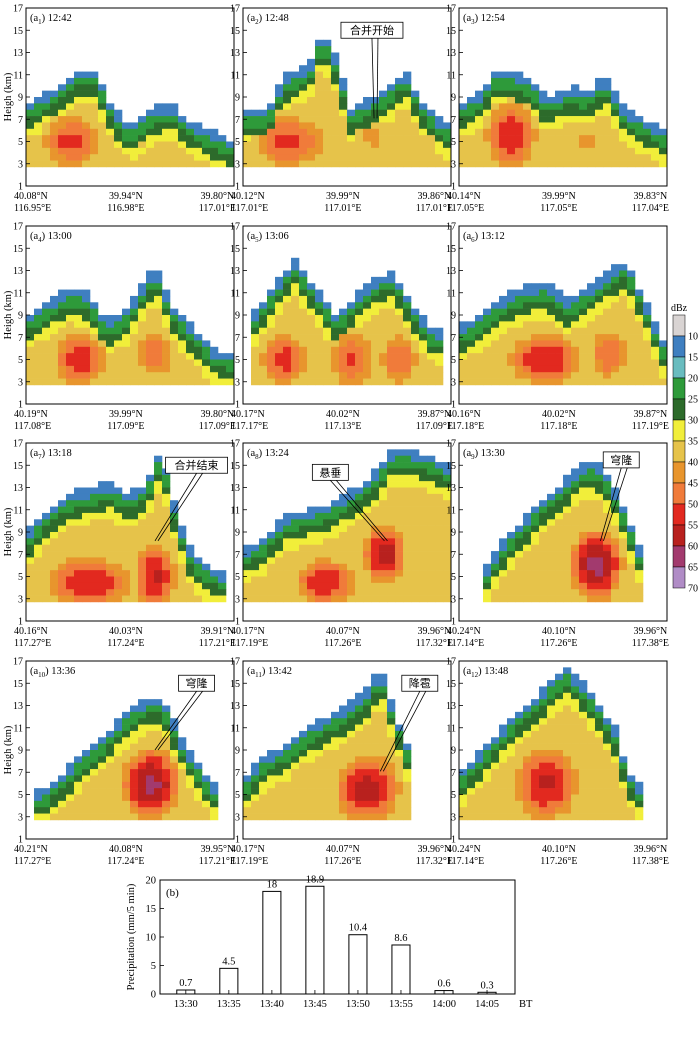 This screenshot has height=1052, width=700. What do you see at coordinates (249, 643) in the screenshot?
I see `lon-label: 117.19°E` at bounding box center [249, 643].